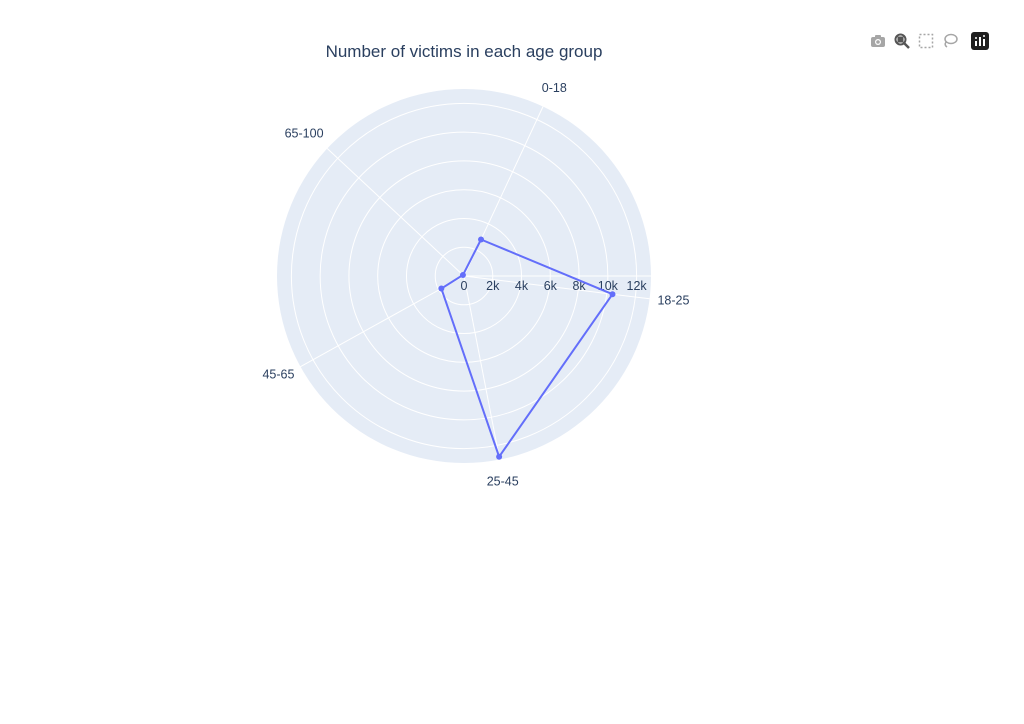 The width and height of the screenshot is (1024, 724). I want to click on radial-tick-label: 10k, so click(608, 286).